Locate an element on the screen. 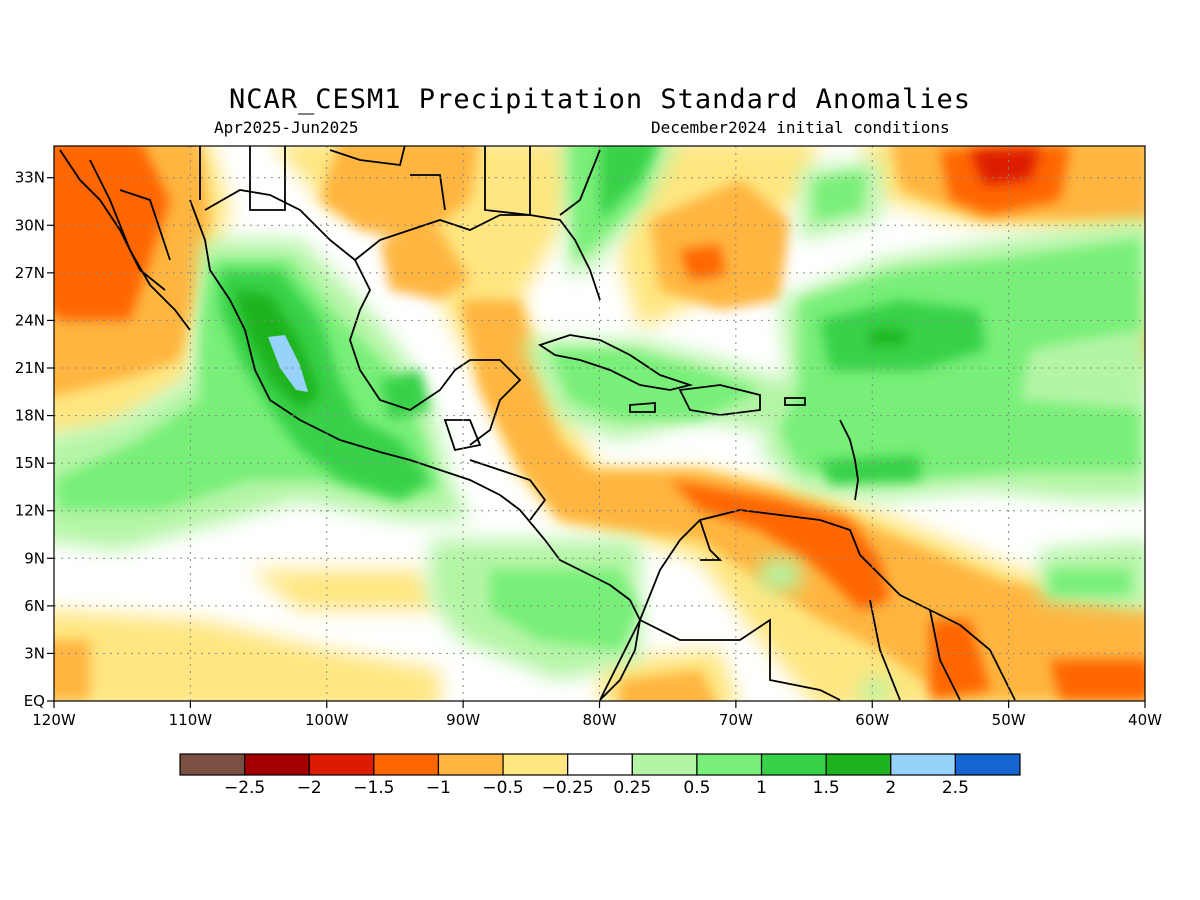  colorbar-label: 0.5 is located at coordinates (696, 788).